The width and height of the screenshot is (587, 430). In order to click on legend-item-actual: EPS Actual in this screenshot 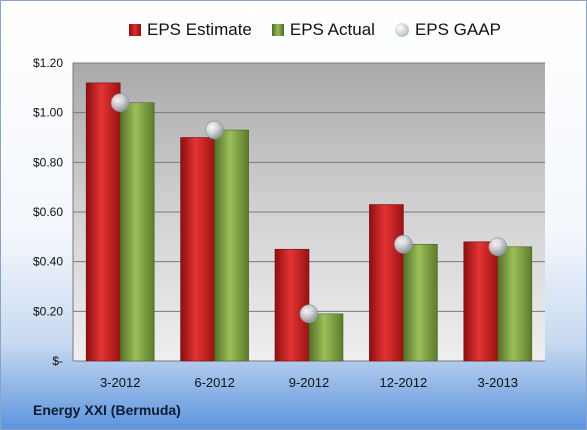, I will do `click(323, 30)`.